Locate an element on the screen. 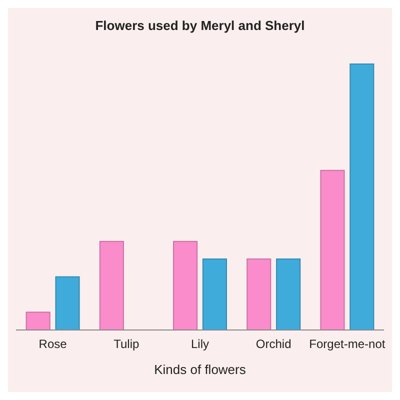  x-axis-title: Kinds of flowers is located at coordinates (200, 369).